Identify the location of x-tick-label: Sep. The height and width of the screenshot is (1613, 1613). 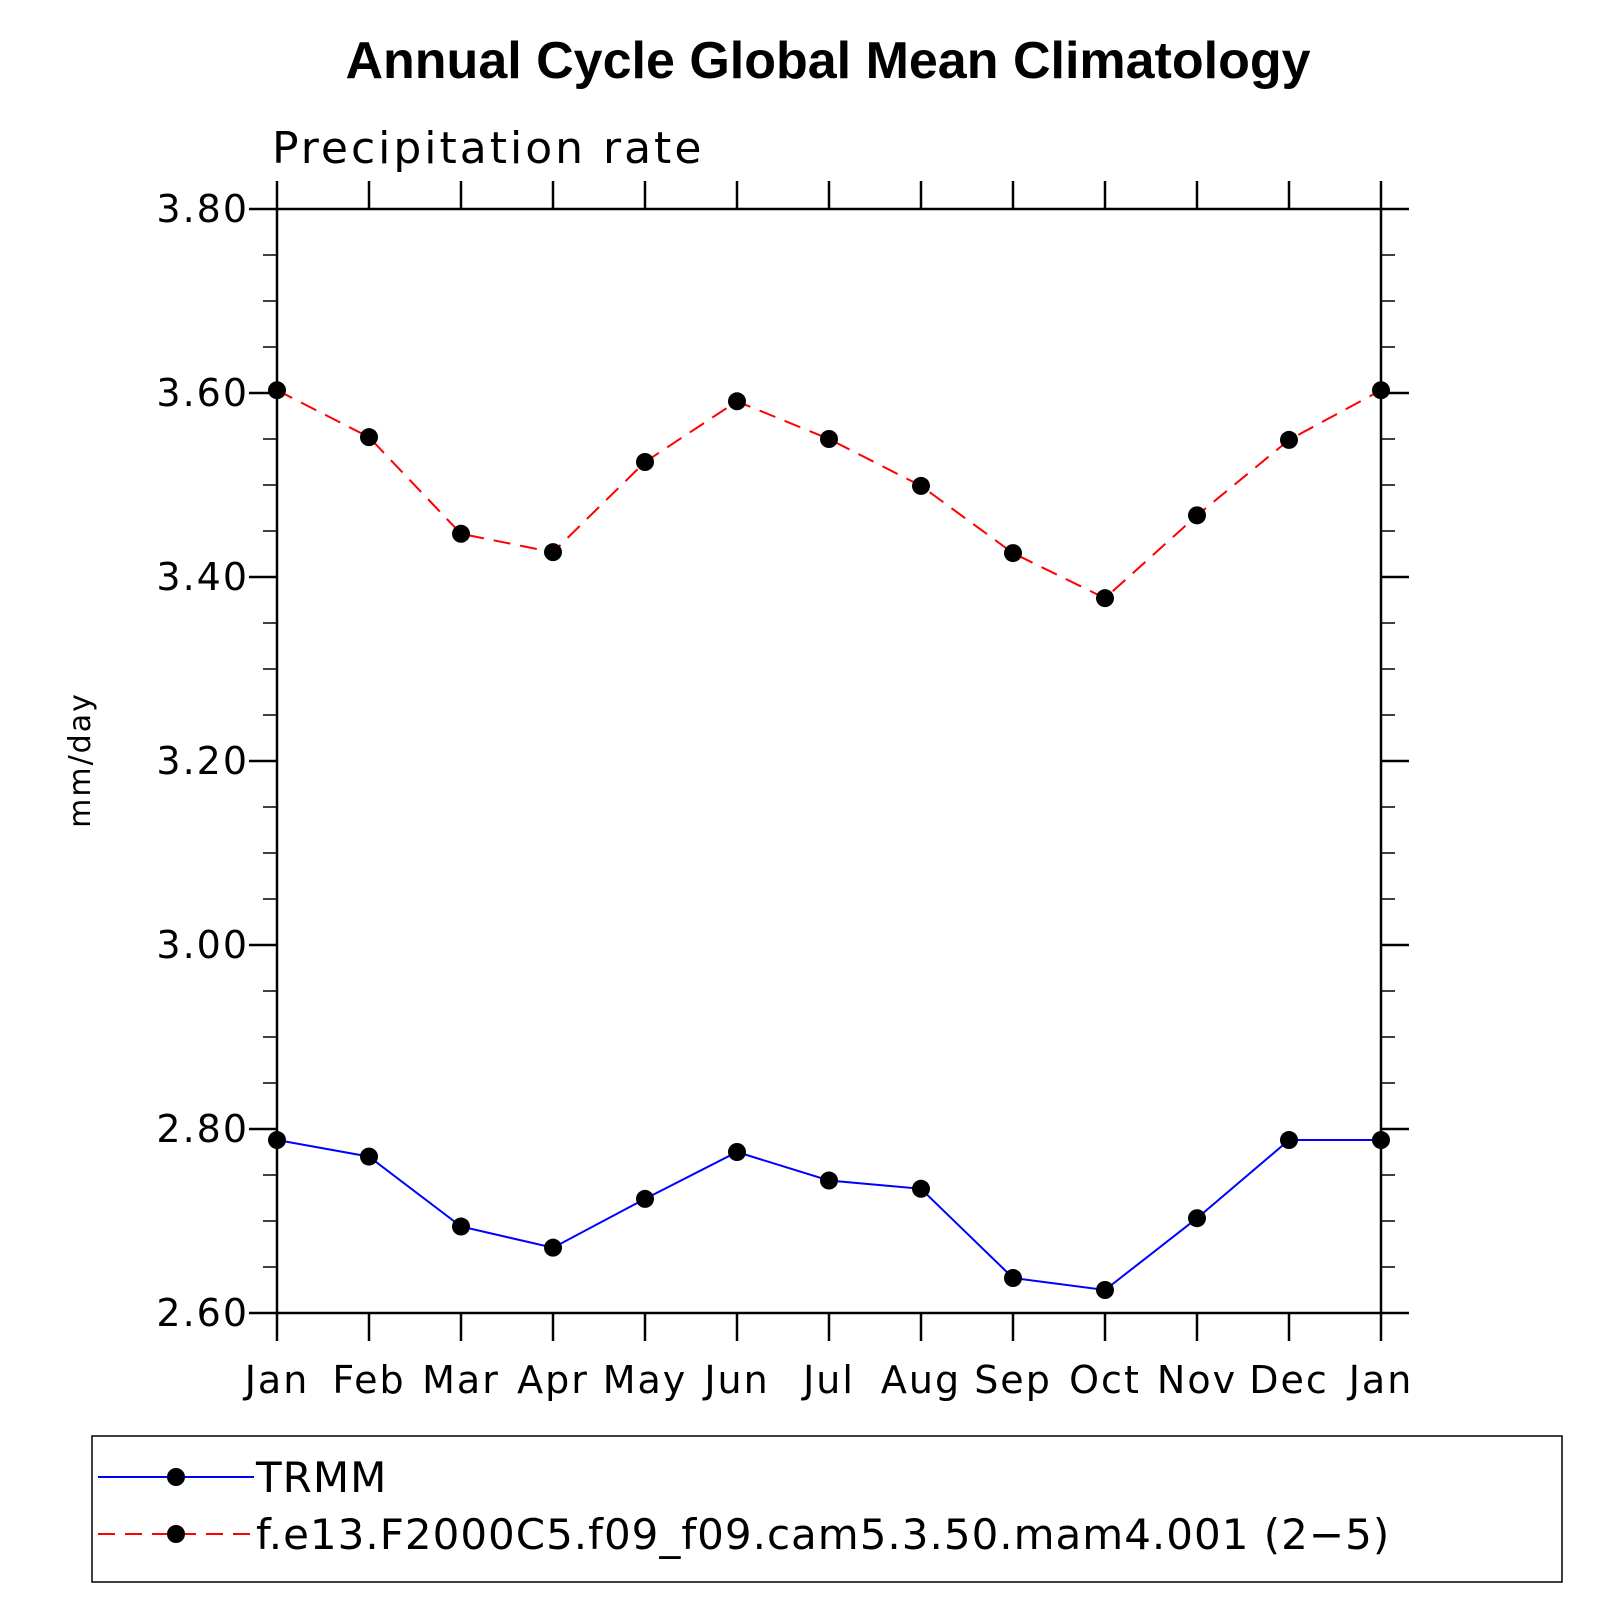
(1013, 1380).